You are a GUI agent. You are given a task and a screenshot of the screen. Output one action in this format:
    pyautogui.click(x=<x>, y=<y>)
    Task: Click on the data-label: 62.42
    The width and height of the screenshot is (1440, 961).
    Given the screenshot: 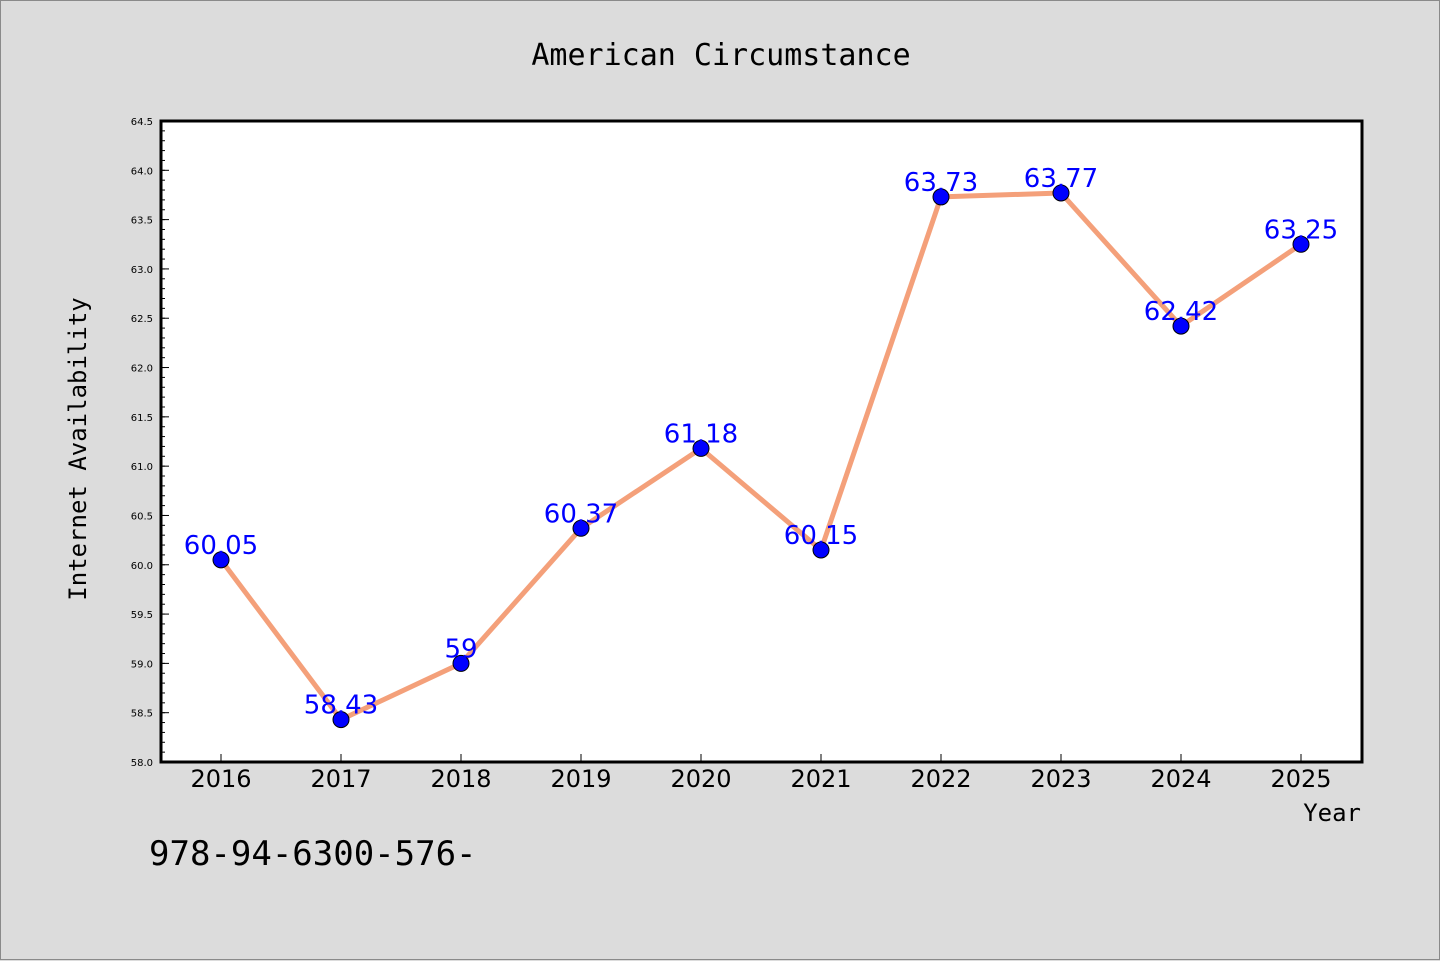 What is the action you would take?
    pyautogui.click(x=1181, y=312)
    